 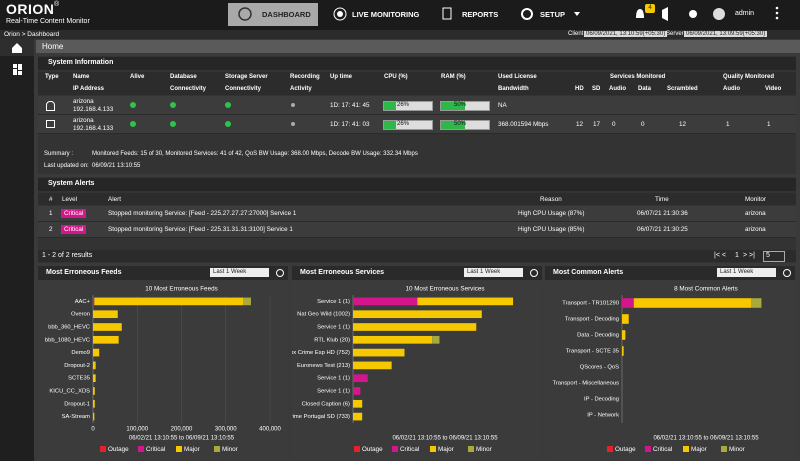 What do you see at coordinates (719, 14) in the screenshot?
I see `avatar` at bounding box center [719, 14].